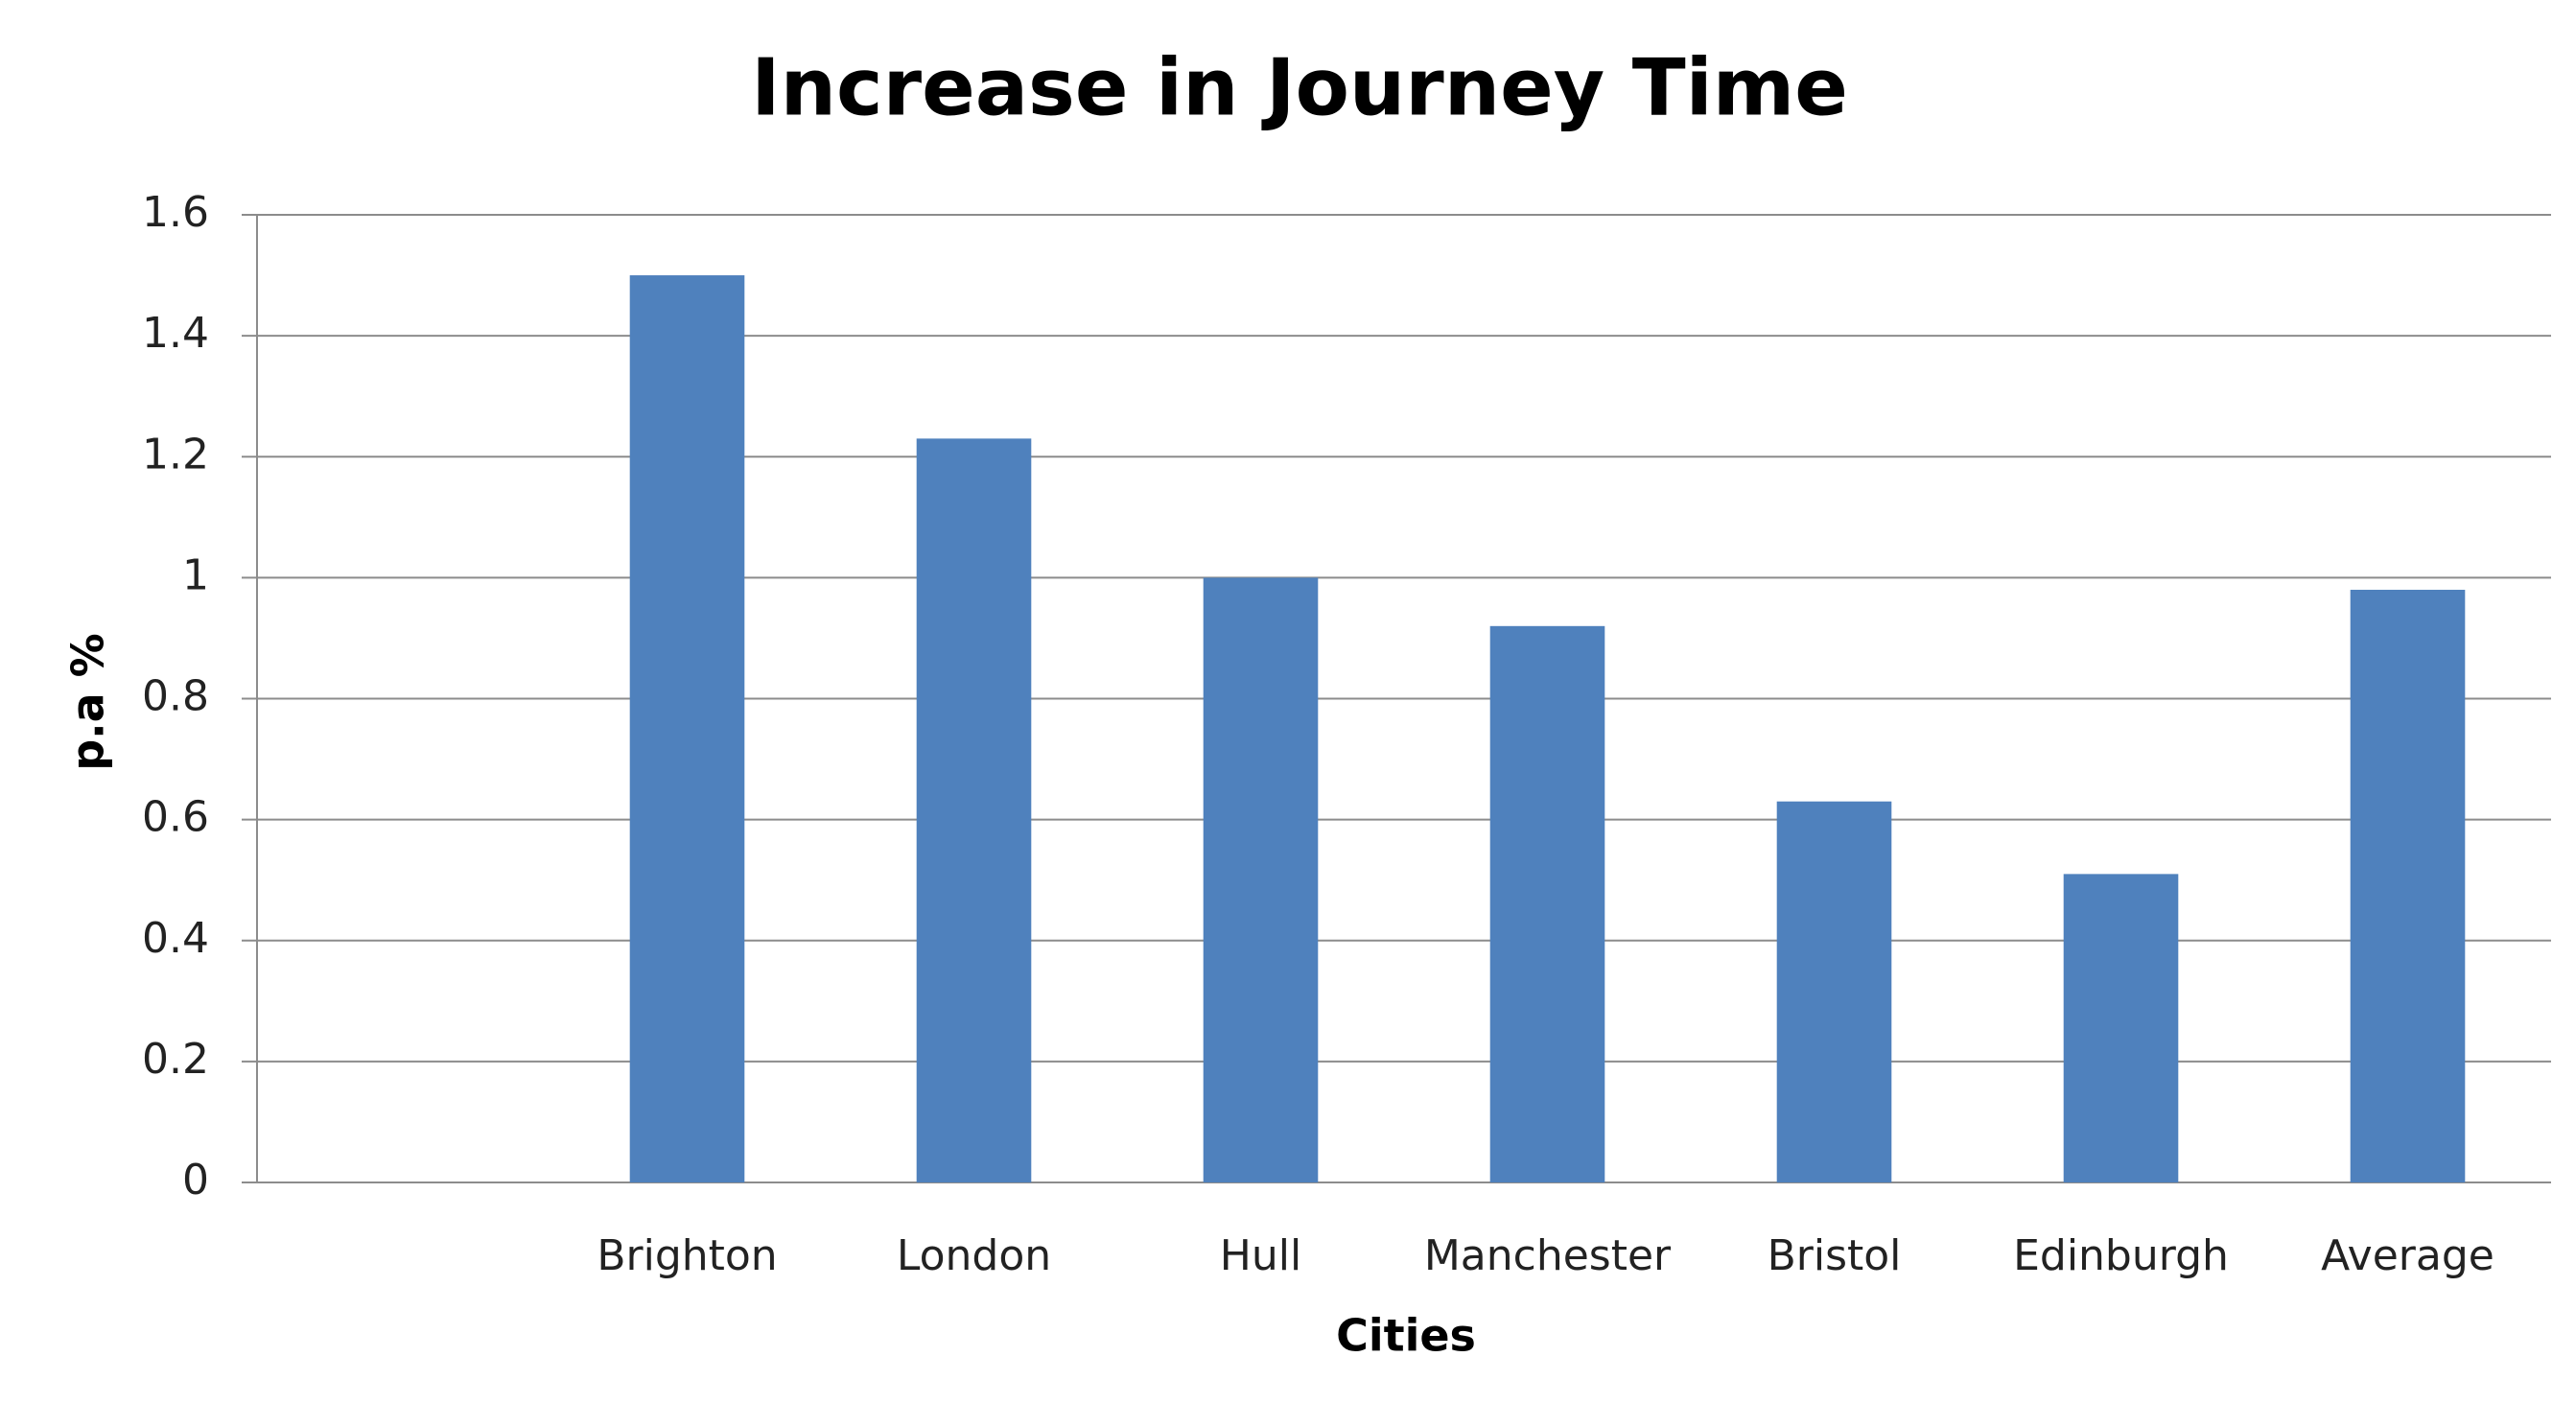 This screenshot has height=1427, width=2576. What do you see at coordinates (88, 702) in the screenshot?
I see `y-axis-title: p.a %` at bounding box center [88, 702].